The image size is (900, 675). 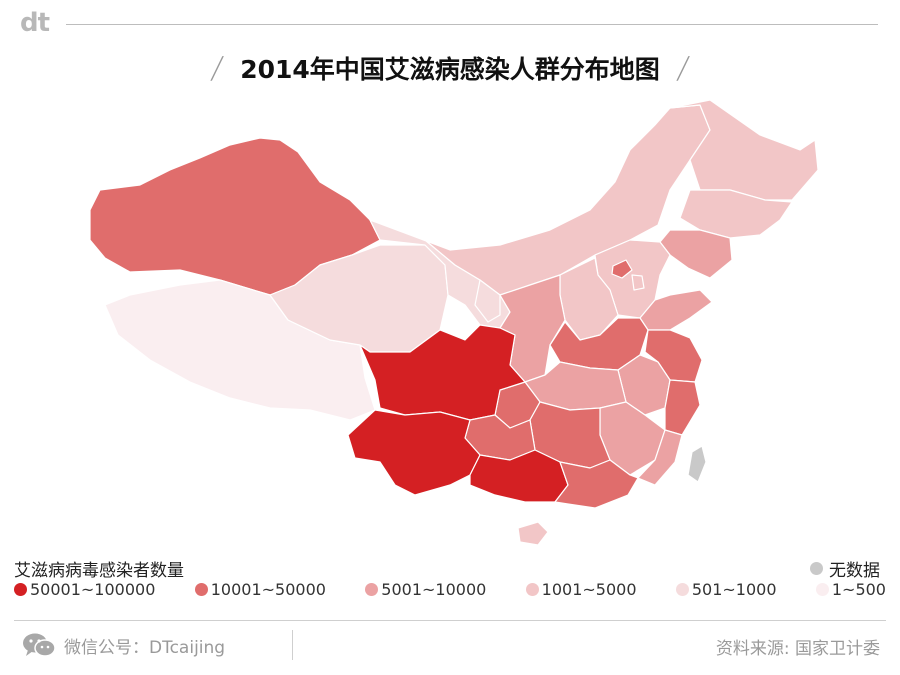 I want to click on no-data-label: 无数据, so click(x=854, y=571).